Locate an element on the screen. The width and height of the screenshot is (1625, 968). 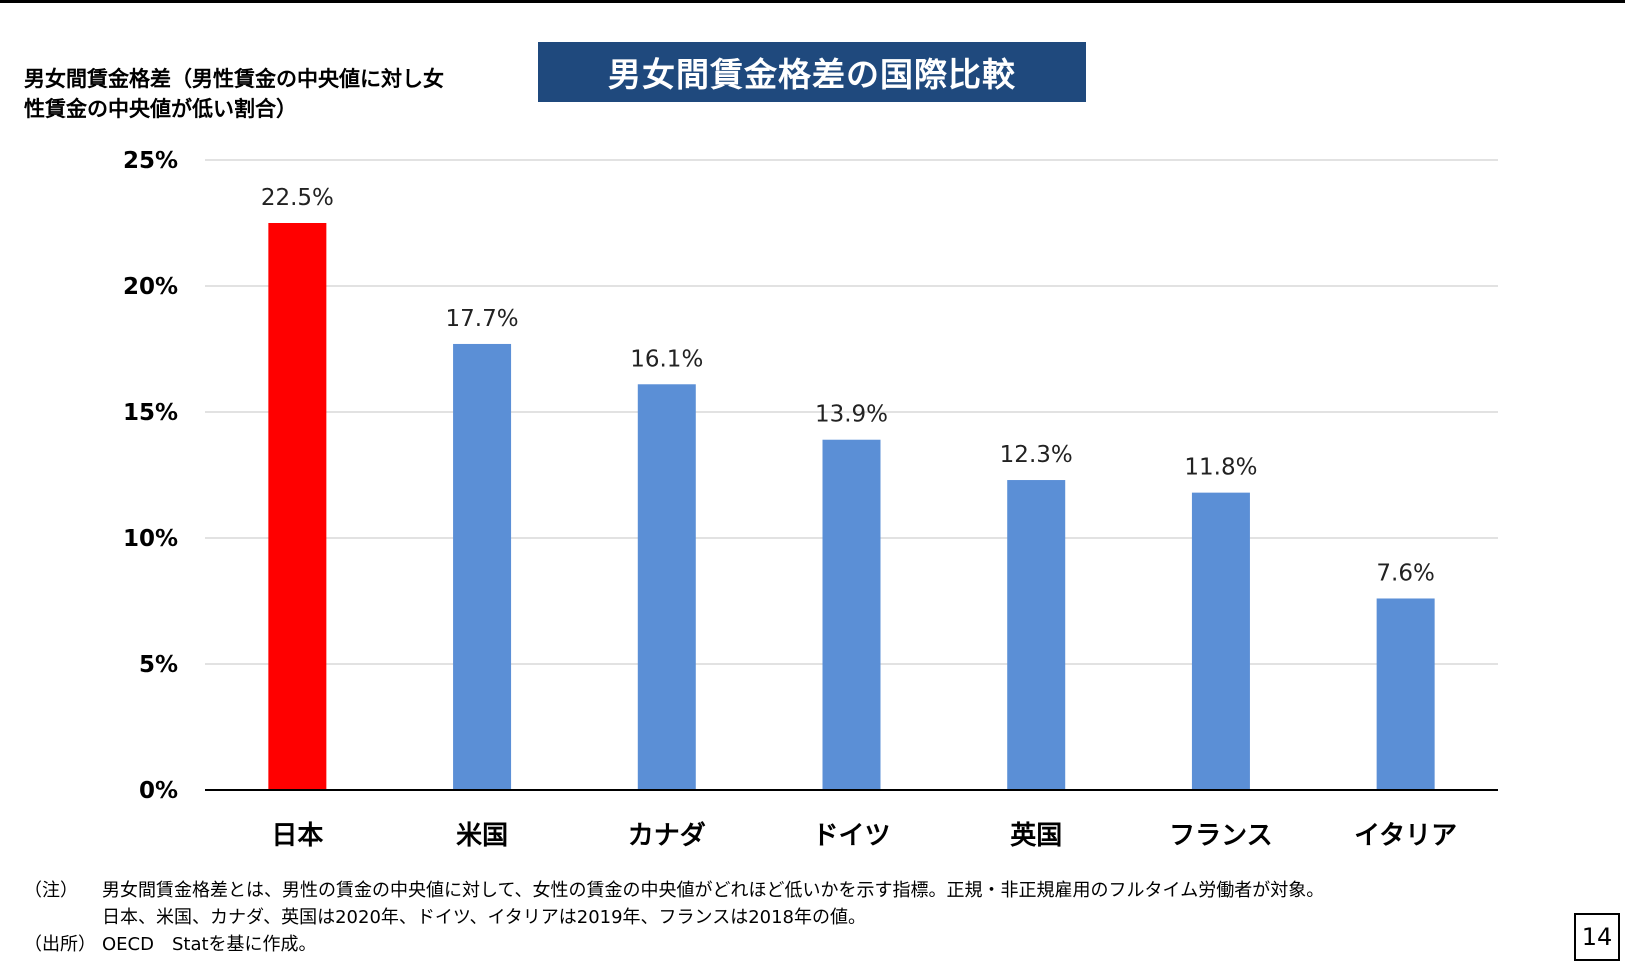
category-labels: 日本 米国 カナダ ドイツ 英国 フランス イタリア is located at coordinates (864, 835).